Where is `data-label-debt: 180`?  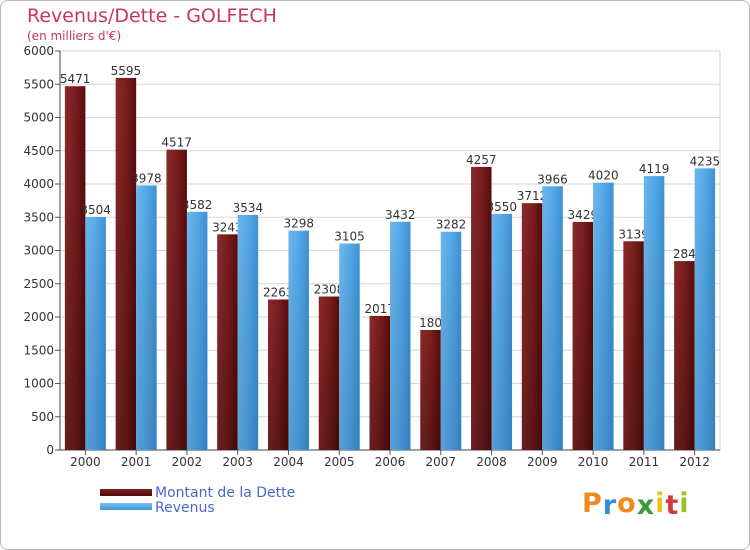 data-label-debt: 180 is located at coordinates (430, 323).